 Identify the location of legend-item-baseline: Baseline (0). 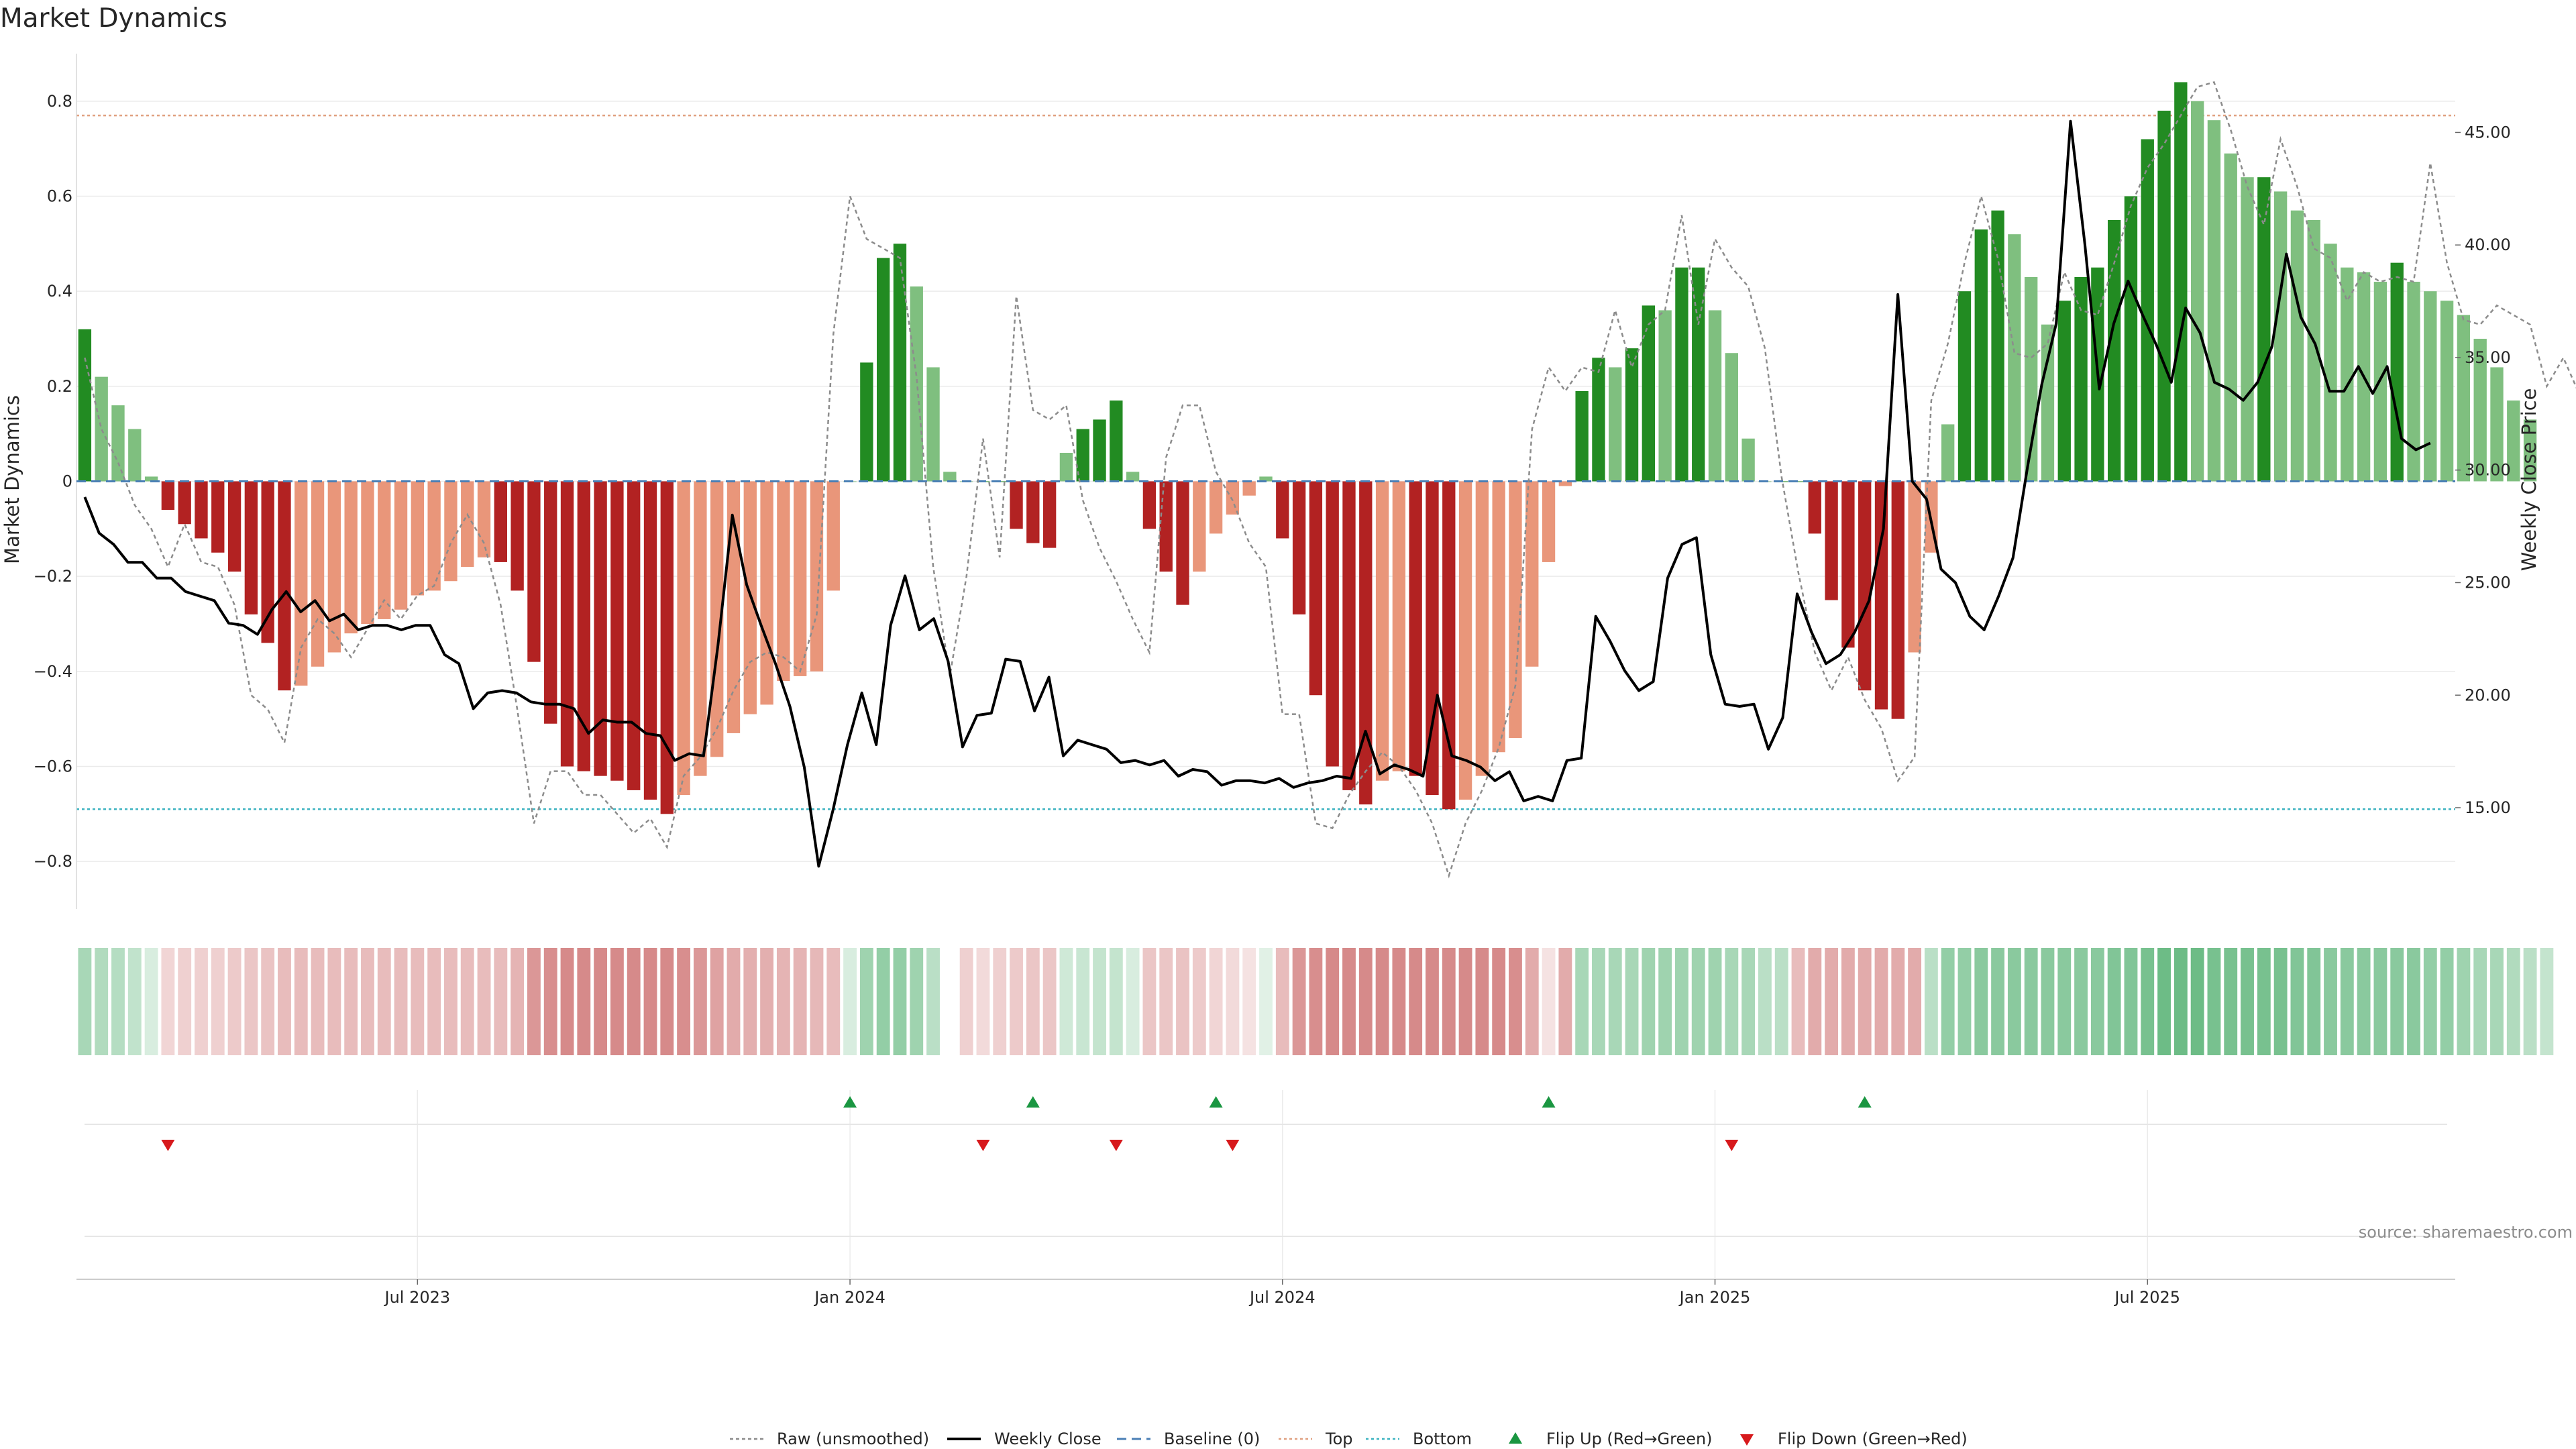
(1188, 1439).